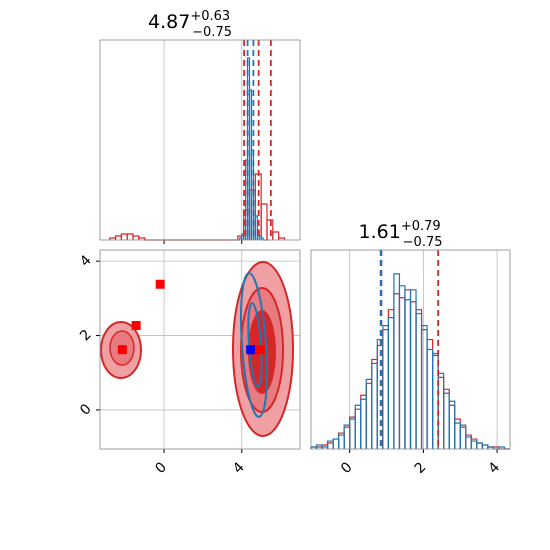 This screenshot has width=550, height=550. What do you see at coordinates (421, 226) in the screenshot?
I see `title-plus: +0.79` at bounding box center [421, 226].